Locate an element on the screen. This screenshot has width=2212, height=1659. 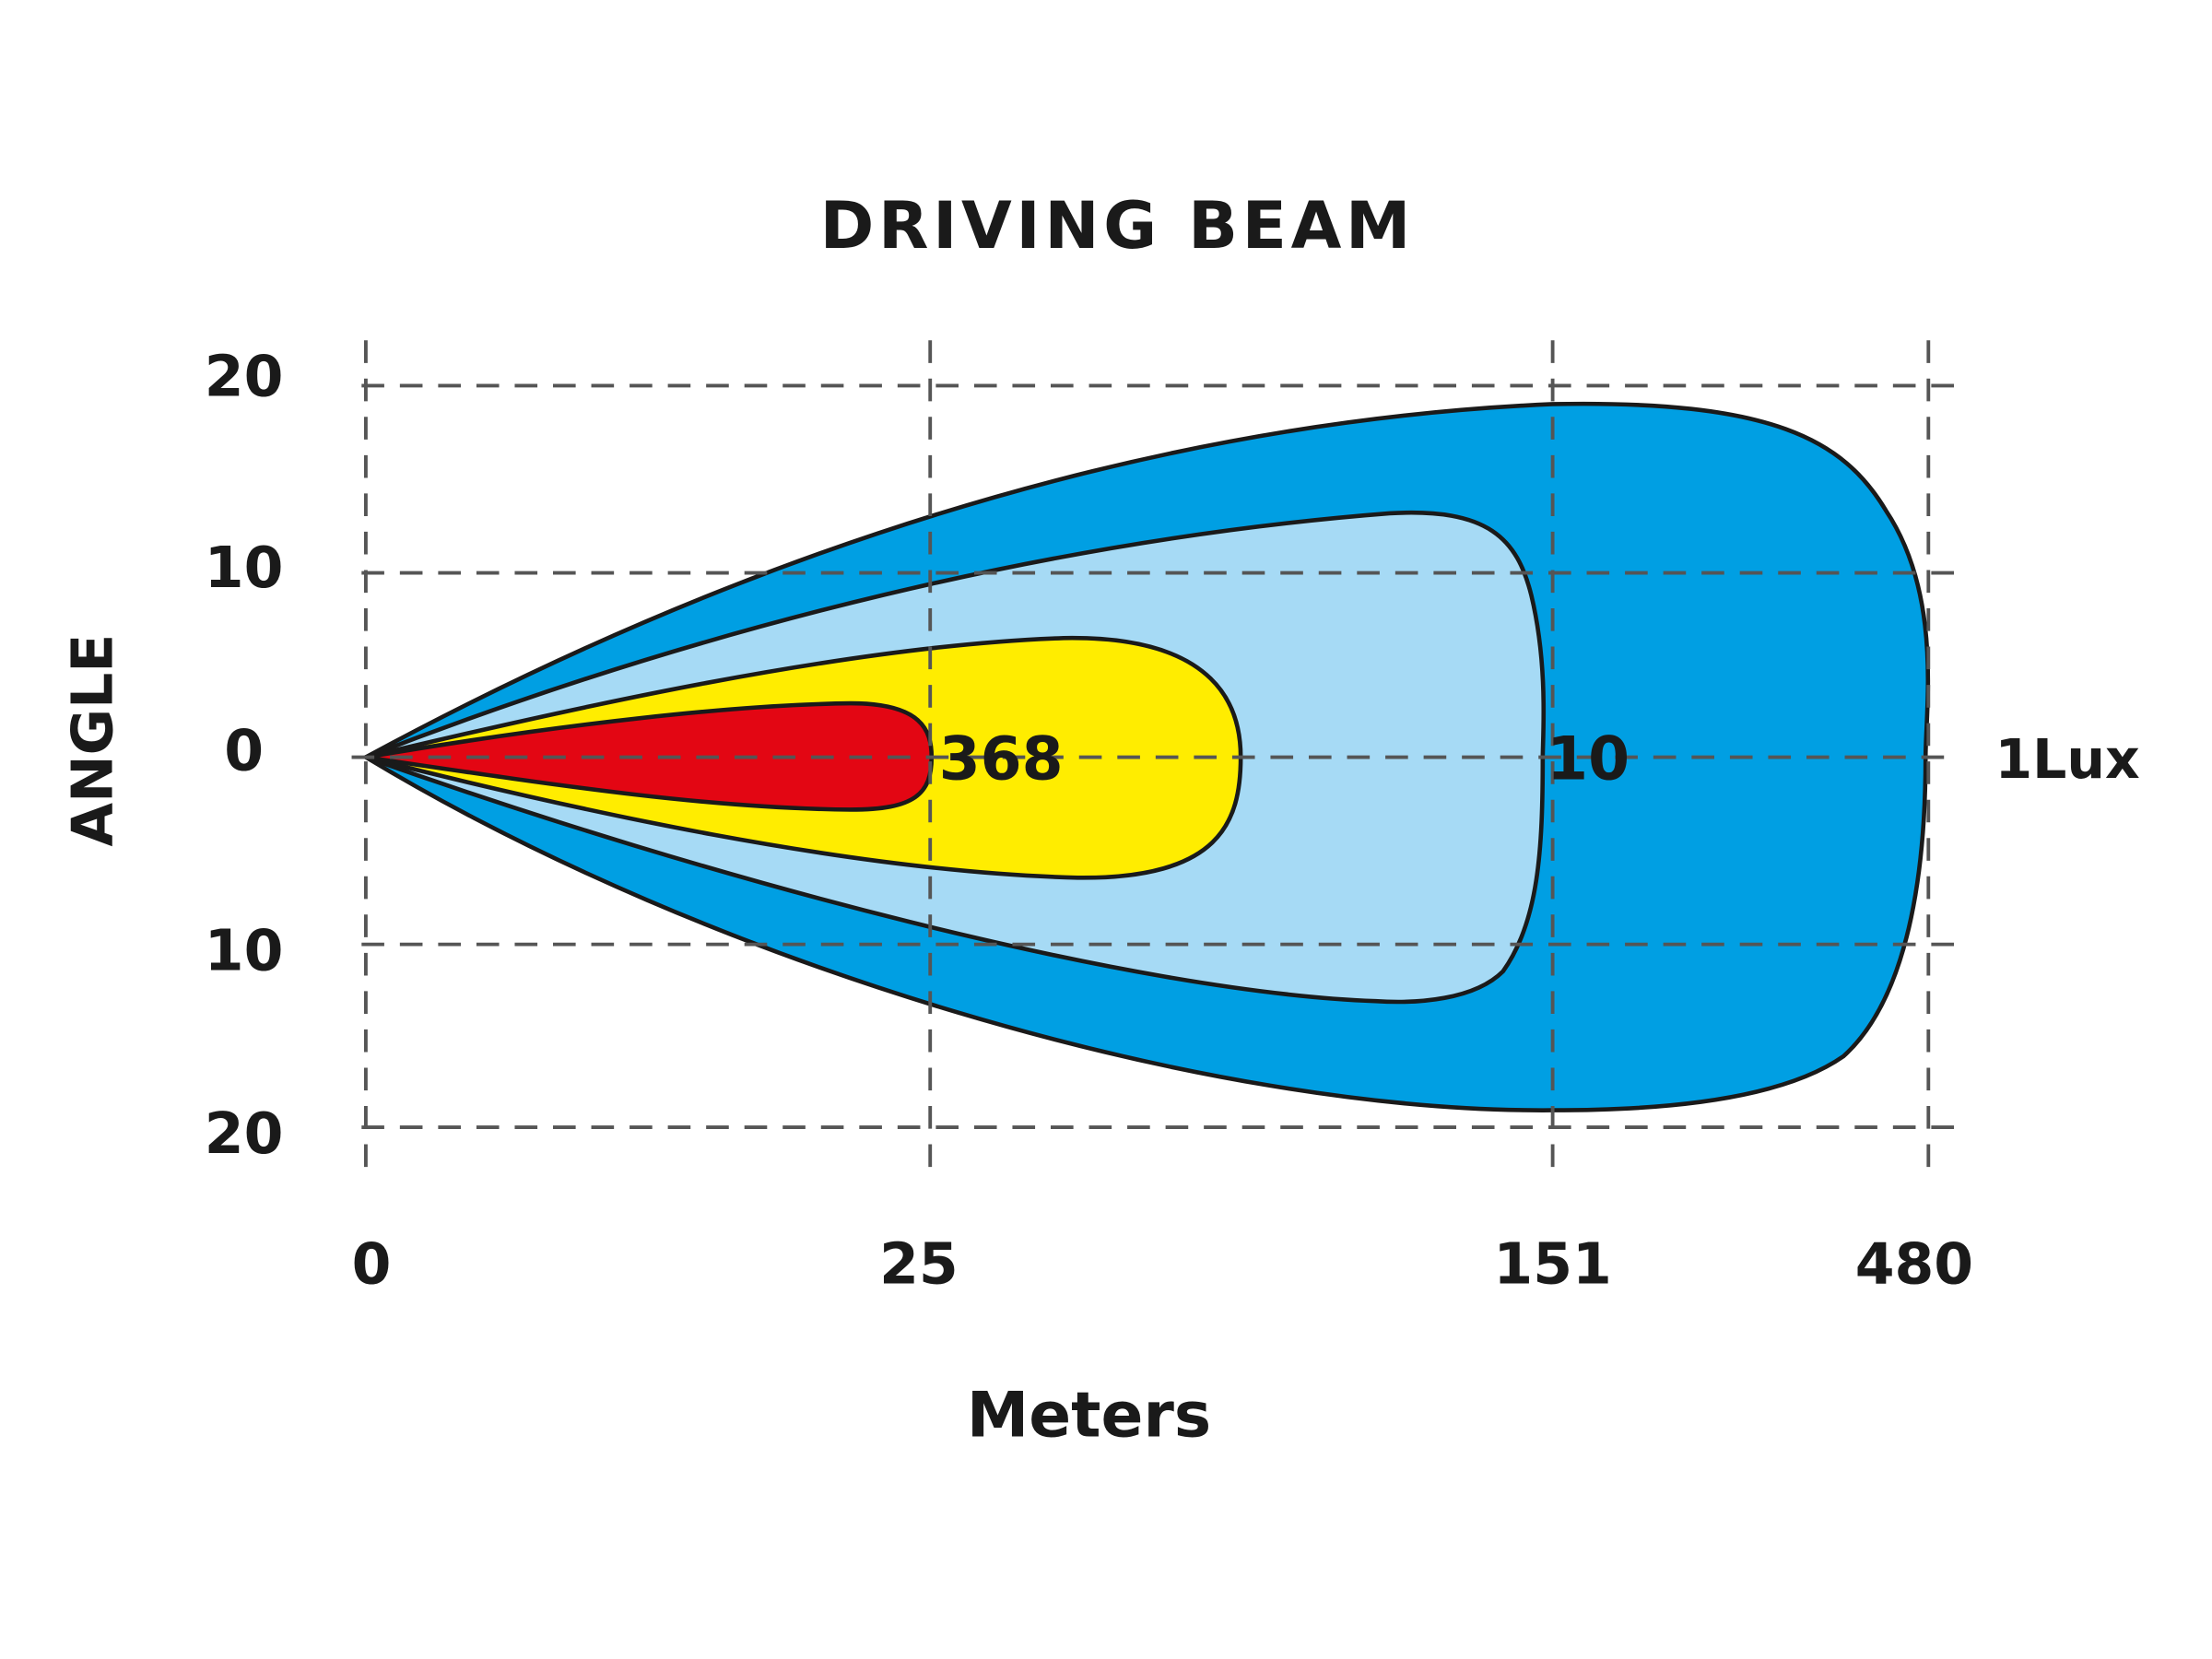
zone-label: 368 is located at coordinates (1001, 759).